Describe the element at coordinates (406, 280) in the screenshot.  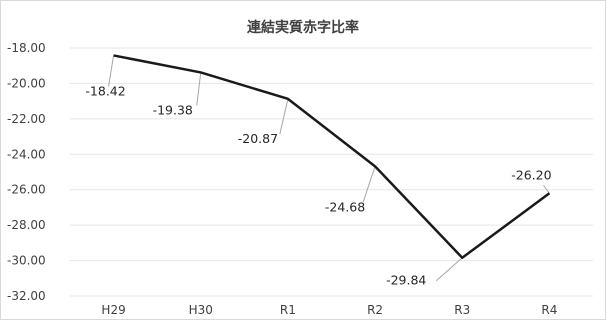
I see `data-label: -29.84` at that location.